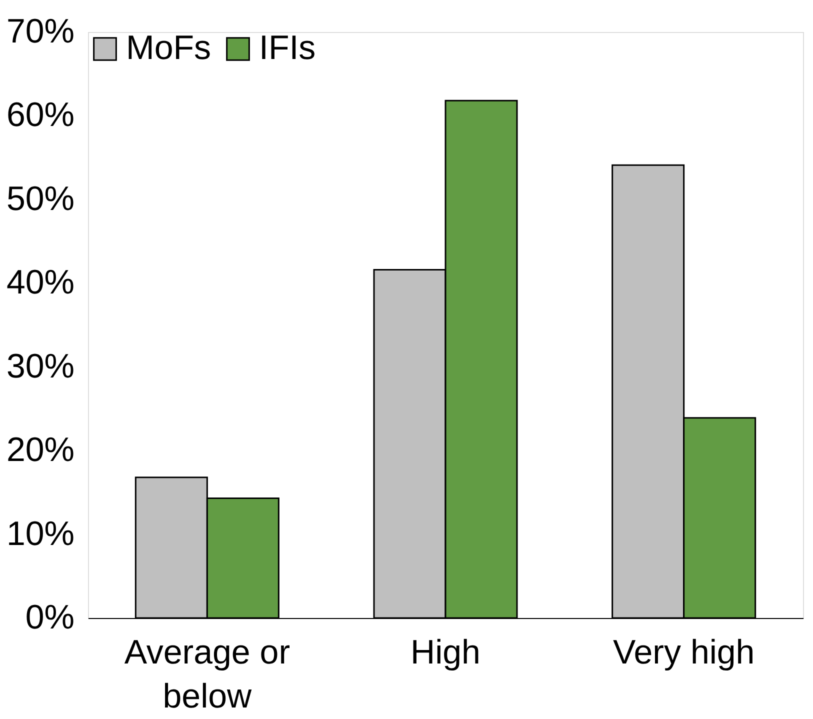 The image size is (813, 719). Describe the element at coordinates (40, 199) in the screenshot. I see `y-tick-label: 50%` at that location.